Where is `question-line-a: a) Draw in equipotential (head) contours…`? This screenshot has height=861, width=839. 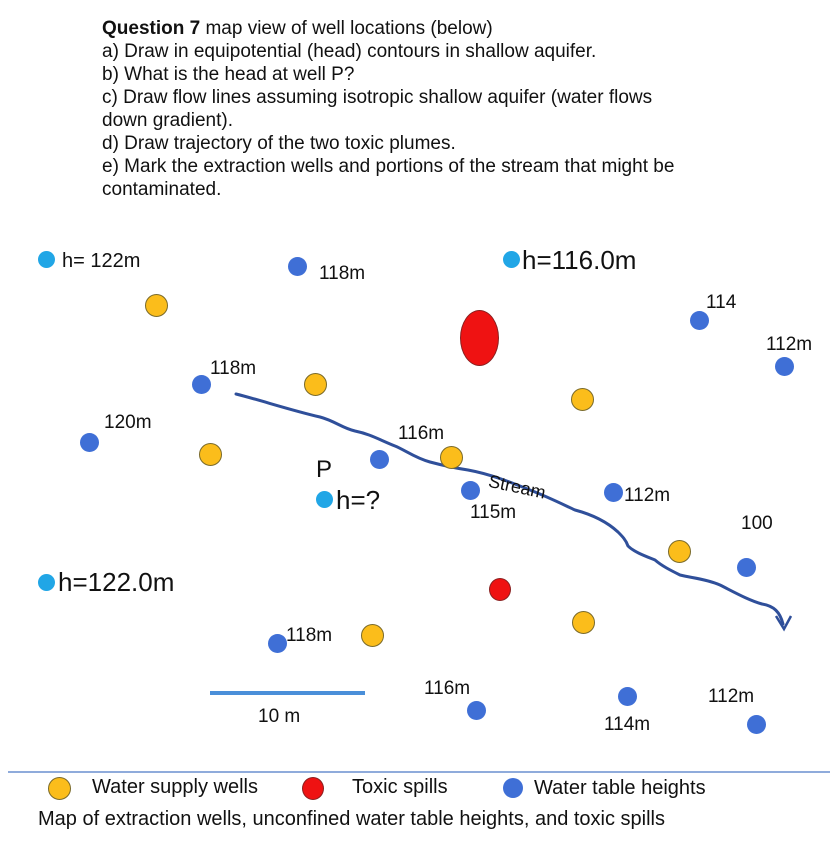
question-line-a: a) Draw in equipotential (head) contours… is located at coordinates (349, 51).